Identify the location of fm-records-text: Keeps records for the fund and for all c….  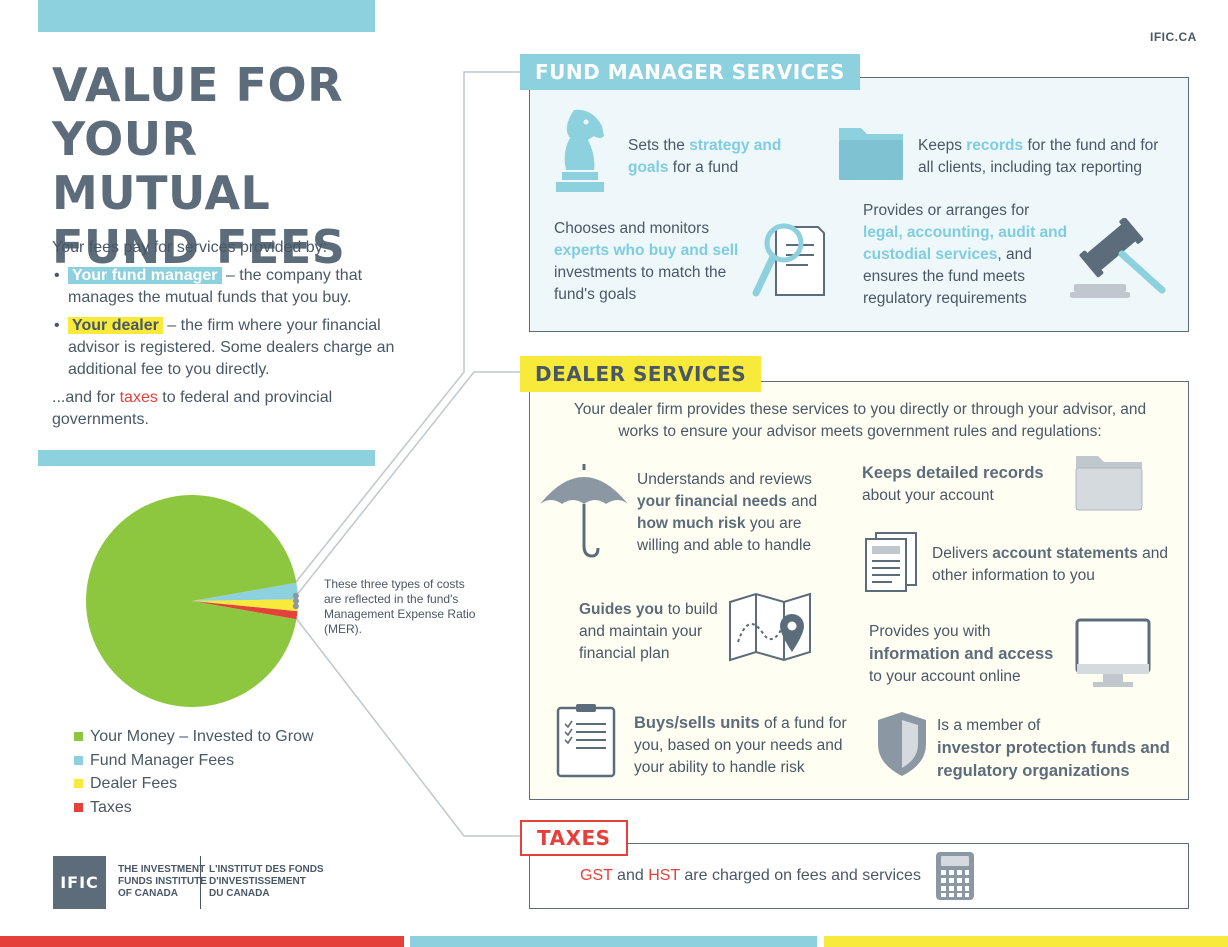
(1048, 157).